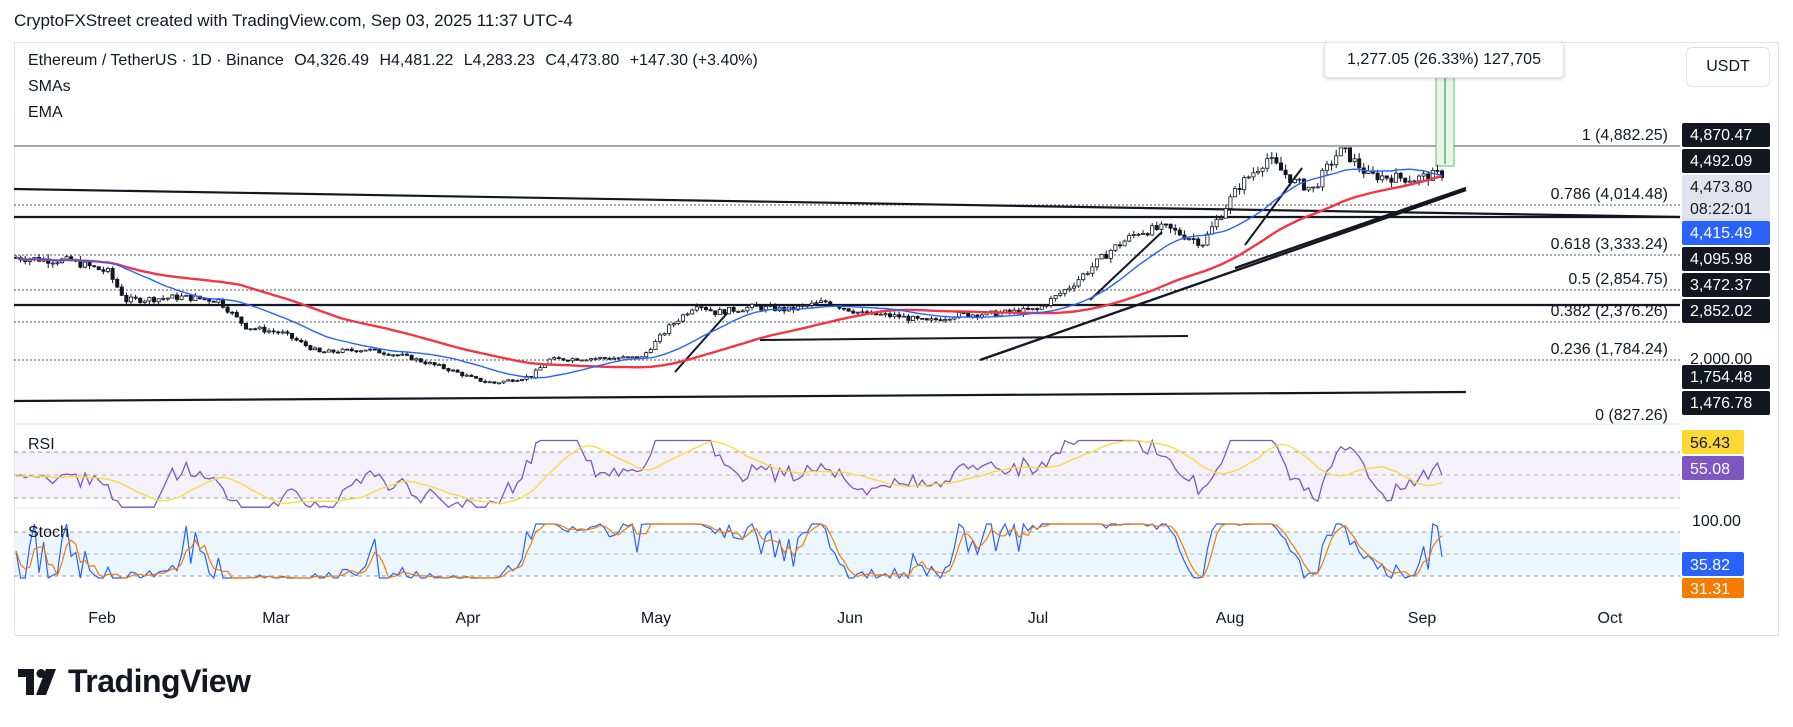 The width and height of the screenshot is (1793, 727). What do you see at coordinates (48, 532) in the screenshot?
I see `stoch-pane-label: Stoch` at bounding box center [48, 532].